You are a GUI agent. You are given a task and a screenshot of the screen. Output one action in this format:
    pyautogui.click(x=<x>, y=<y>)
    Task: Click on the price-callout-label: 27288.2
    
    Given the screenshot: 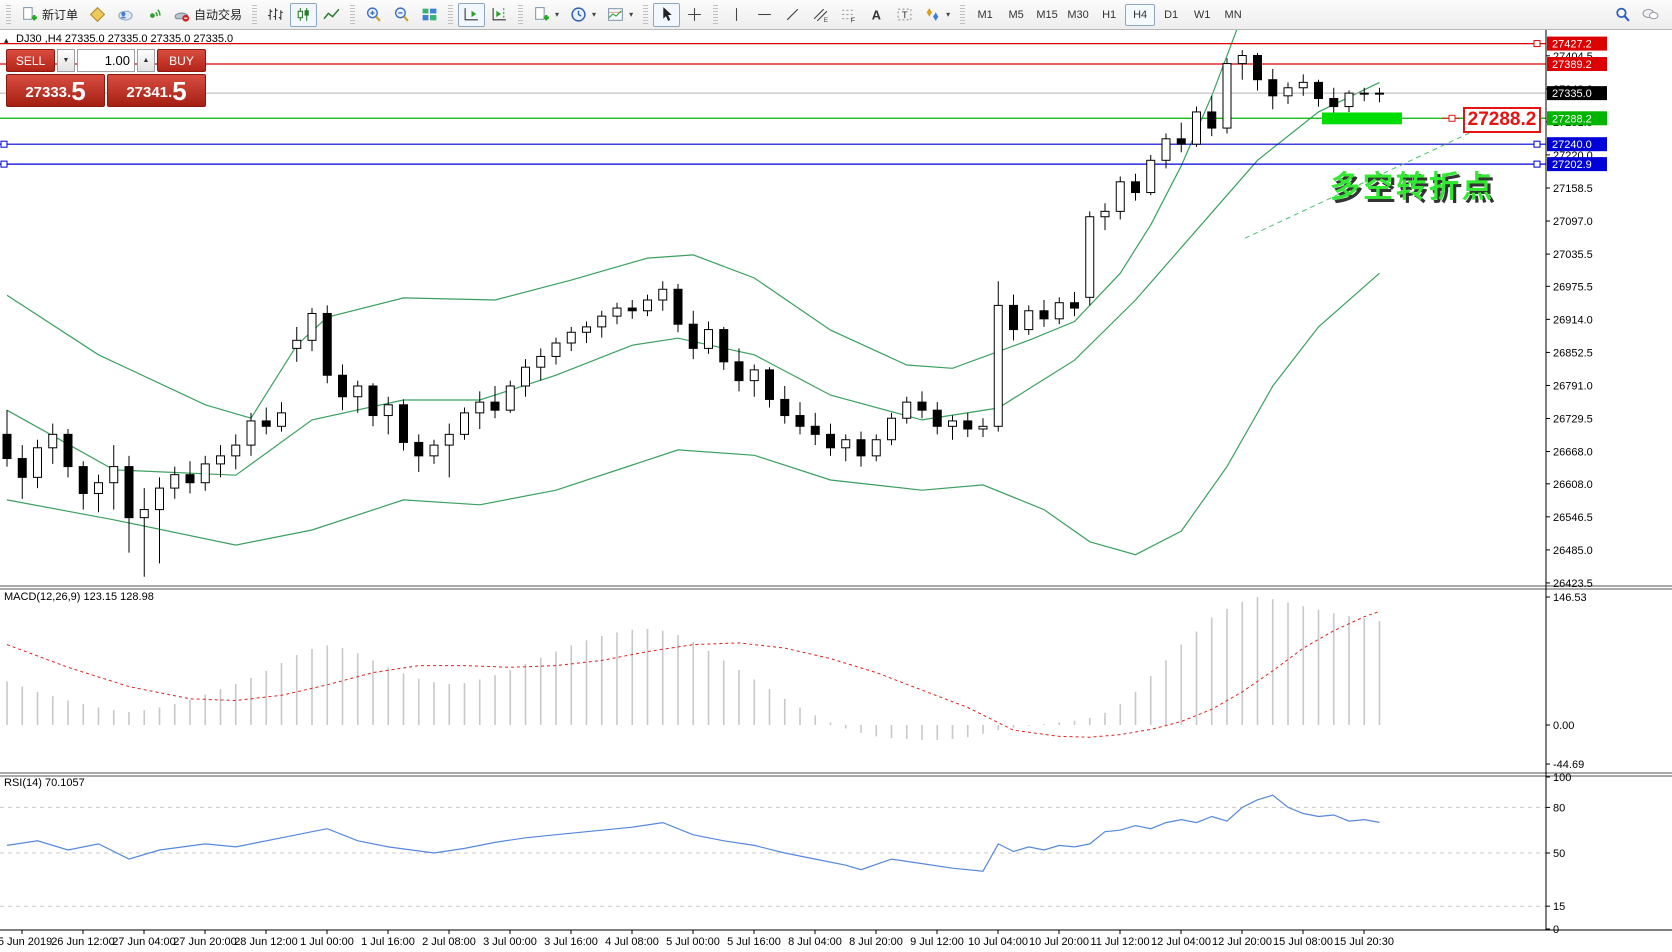 What is the action you would take?
    pyautogui.click(x=1502, y=120)
    